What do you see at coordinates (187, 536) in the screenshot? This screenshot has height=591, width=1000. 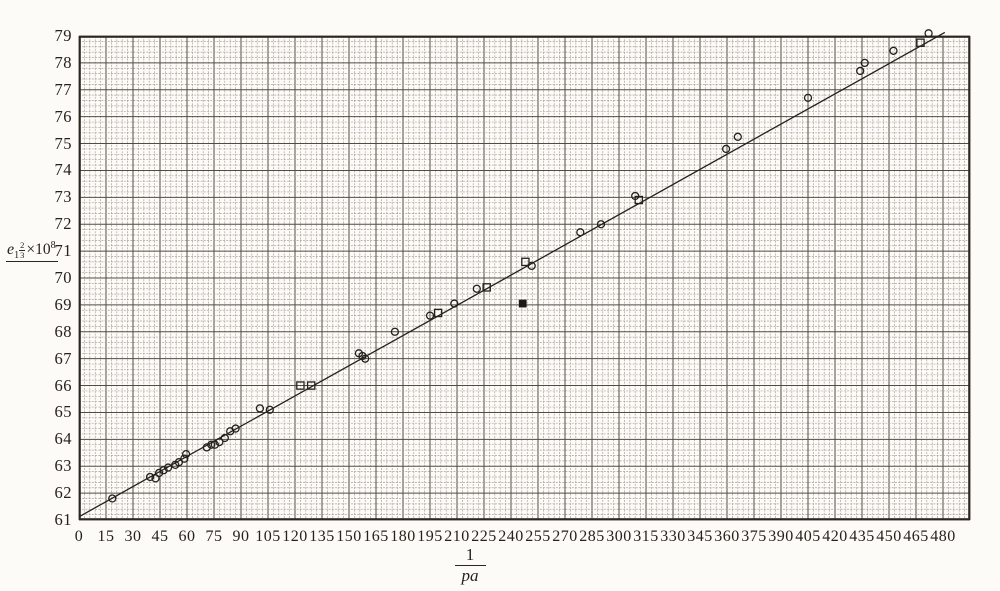 I see `x-tick-label: 60` at bounding box center [187, 536].